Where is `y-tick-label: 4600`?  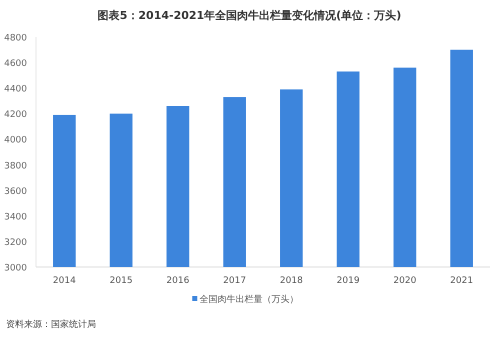 y-tick-label: 4600 is located at coordinates (16, 64).